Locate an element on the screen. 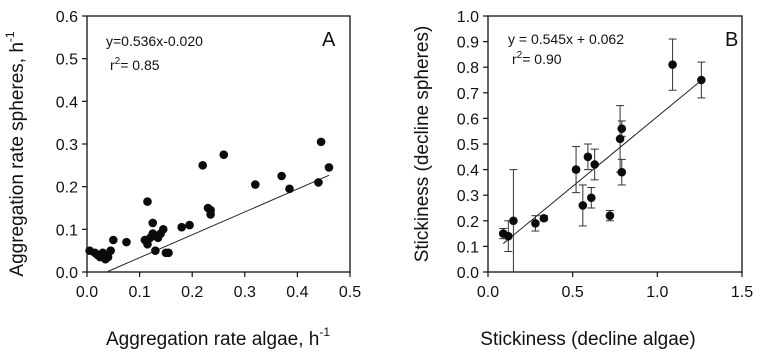 The image size is (764, 355). panel-b-y-tick-label: 0.9 is located at coordinates (468, 43).